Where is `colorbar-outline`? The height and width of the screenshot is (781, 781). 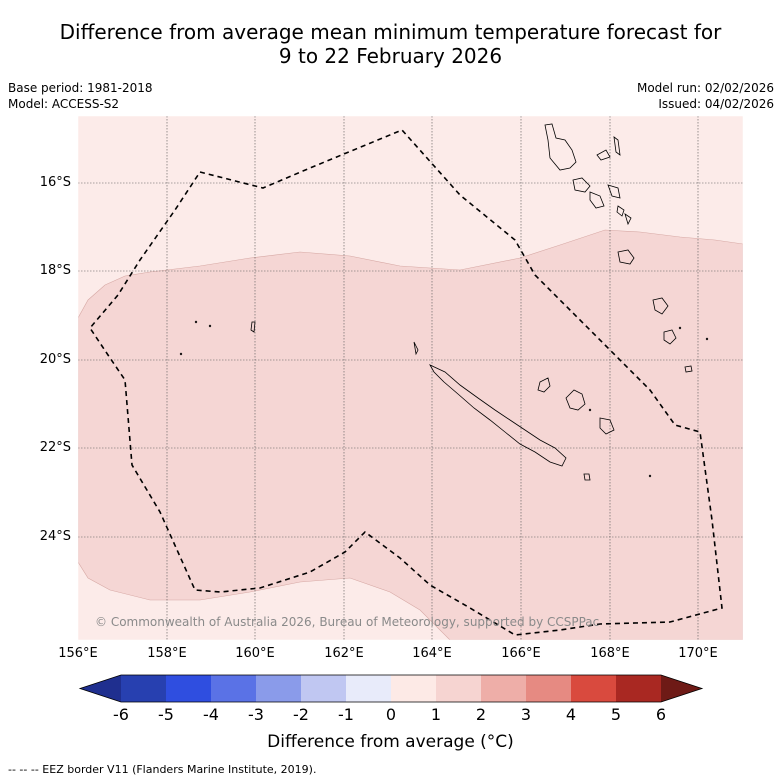 colorbar-outline is located at coordinates (391, 688).